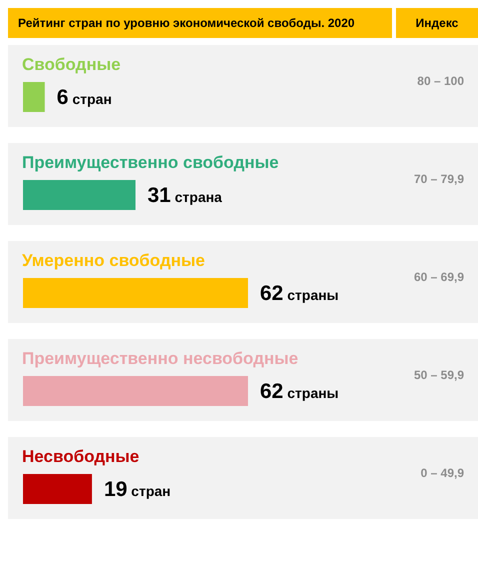  What do you see at coordinates (439, 277) in the screenshot?
I see `text: 60 – 69,9` at bounding box center [439, 277].